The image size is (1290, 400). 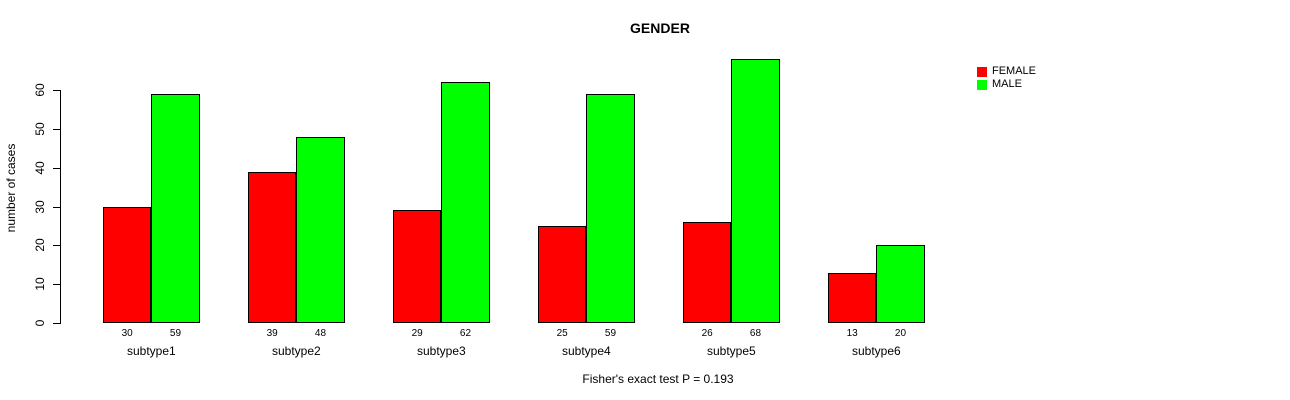 I want to click on category-label-subtype3: subtype3, so click(x=441, y=351).